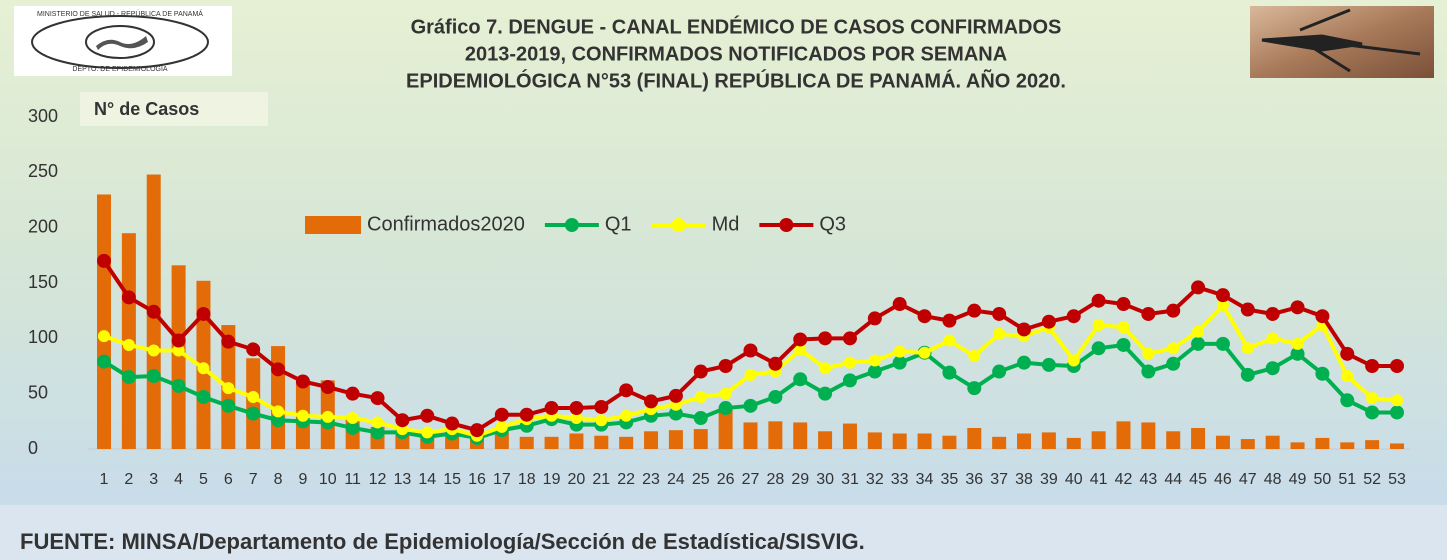  I want to click on y-label-box, so click(174, 109).